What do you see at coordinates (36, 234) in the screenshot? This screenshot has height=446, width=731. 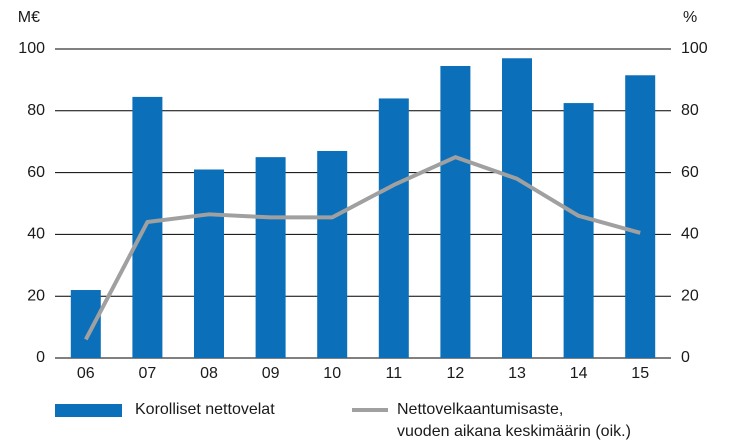 I see `y-tick-label: 40` at bounding box center [36, 234].